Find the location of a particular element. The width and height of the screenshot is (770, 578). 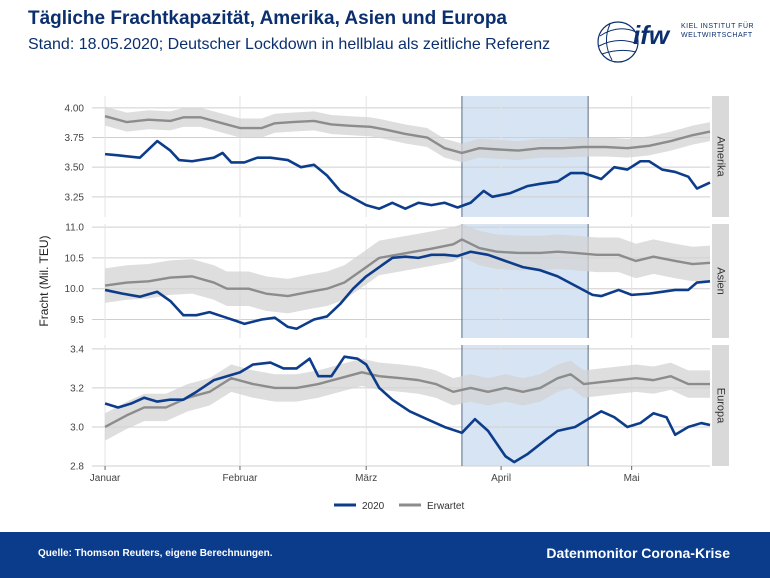

x-tick-label: Februar is located at coordinates (240, 478).